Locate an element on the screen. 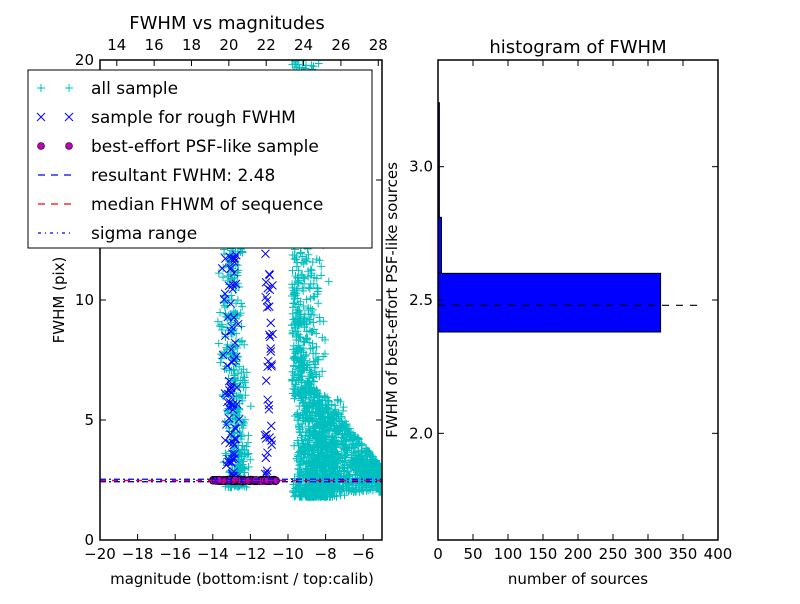  legend-item: median FHWM of sequence is located at coordinates (180, 205).